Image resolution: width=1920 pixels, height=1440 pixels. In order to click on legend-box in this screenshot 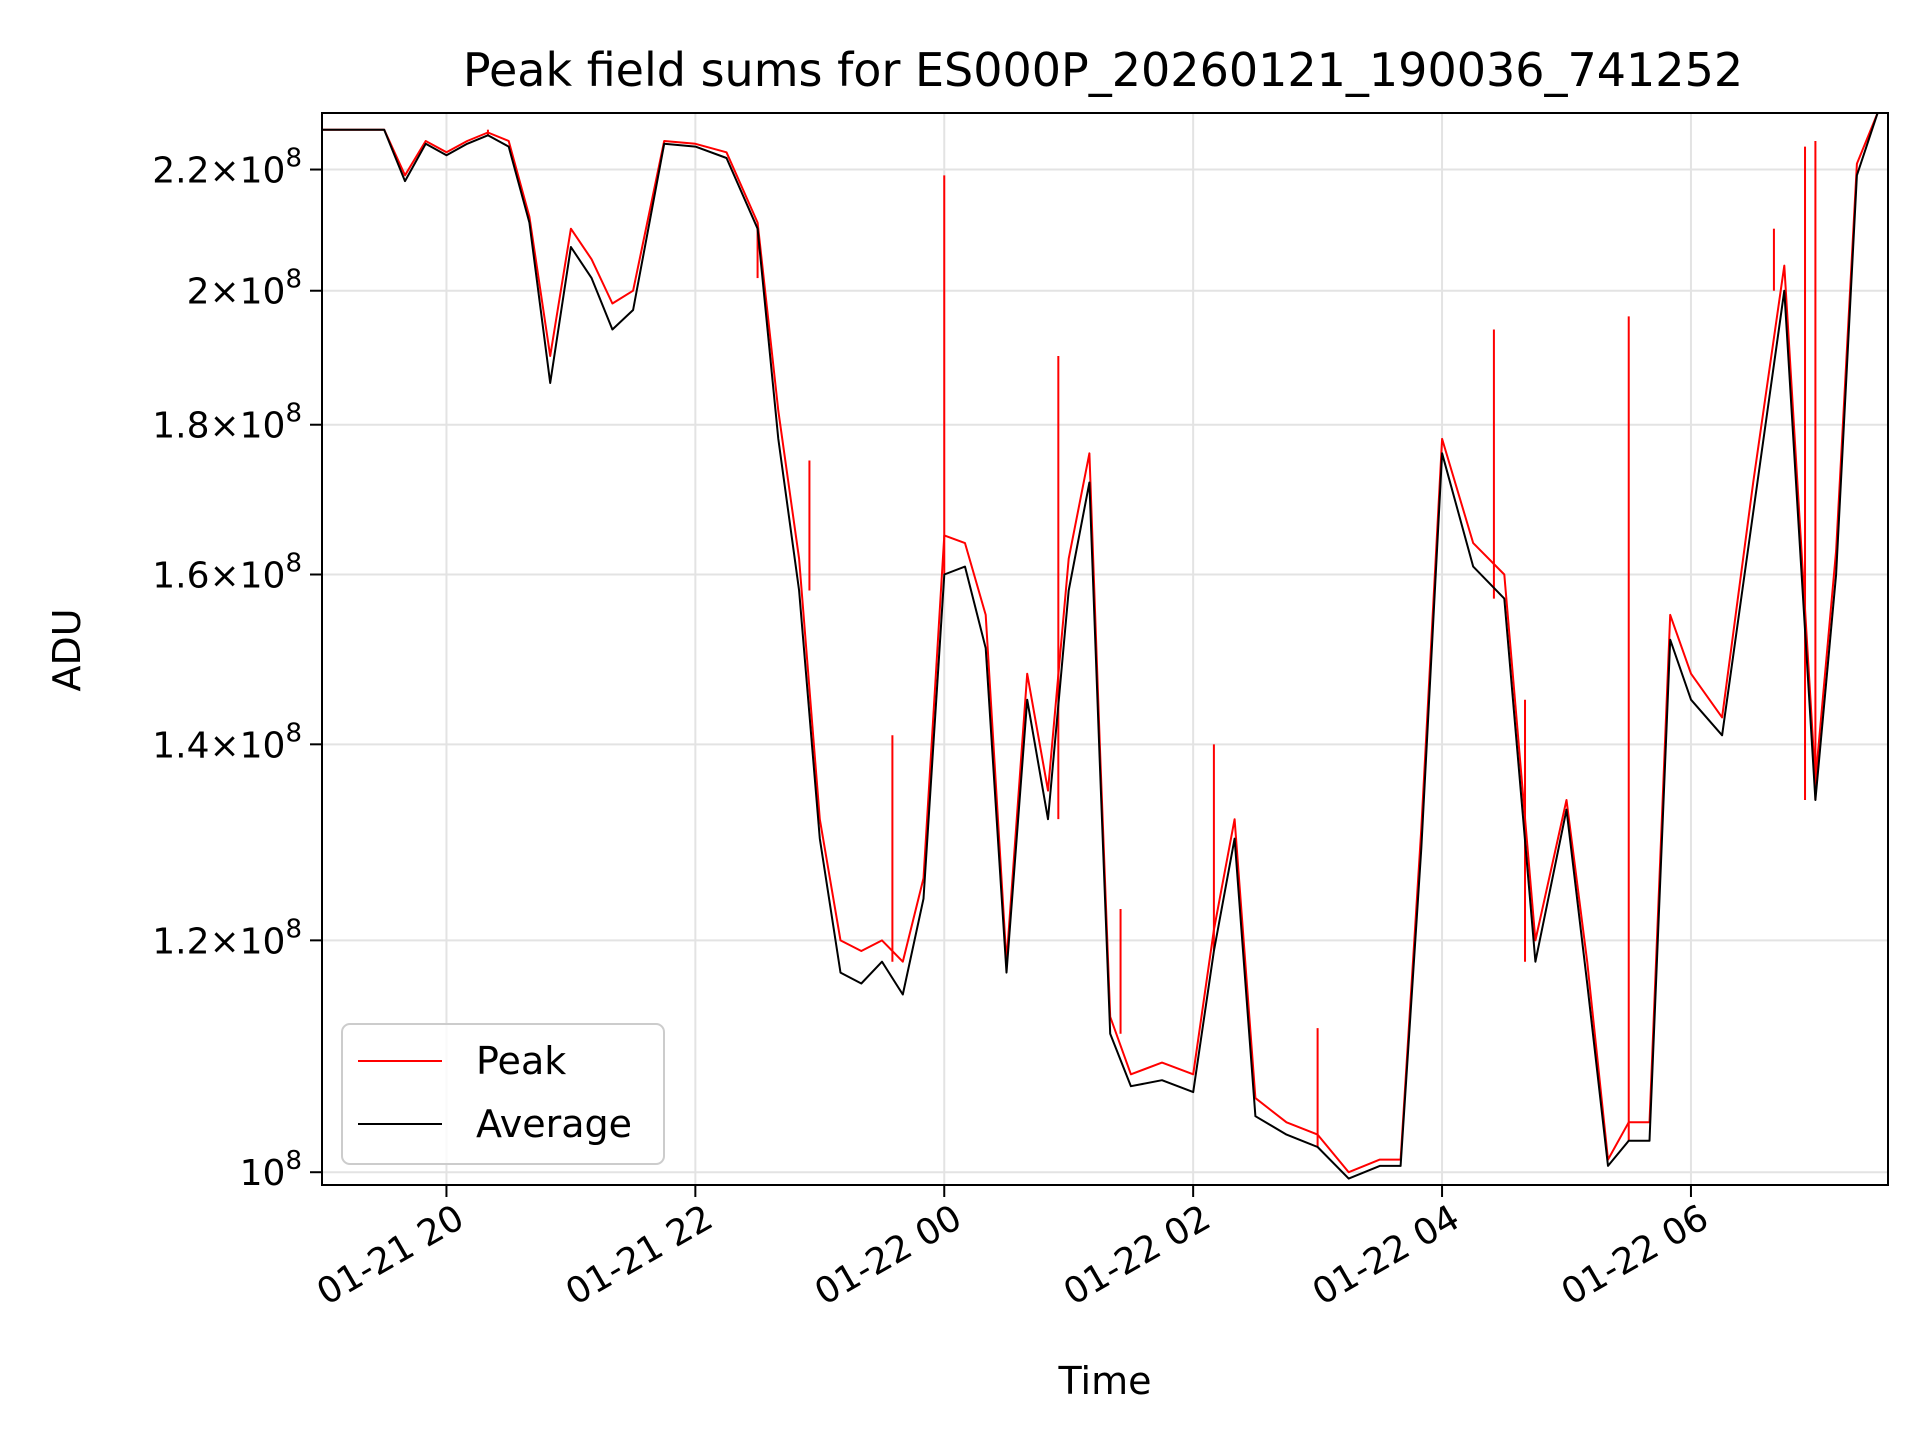, I will do `click(503, 1094)`.